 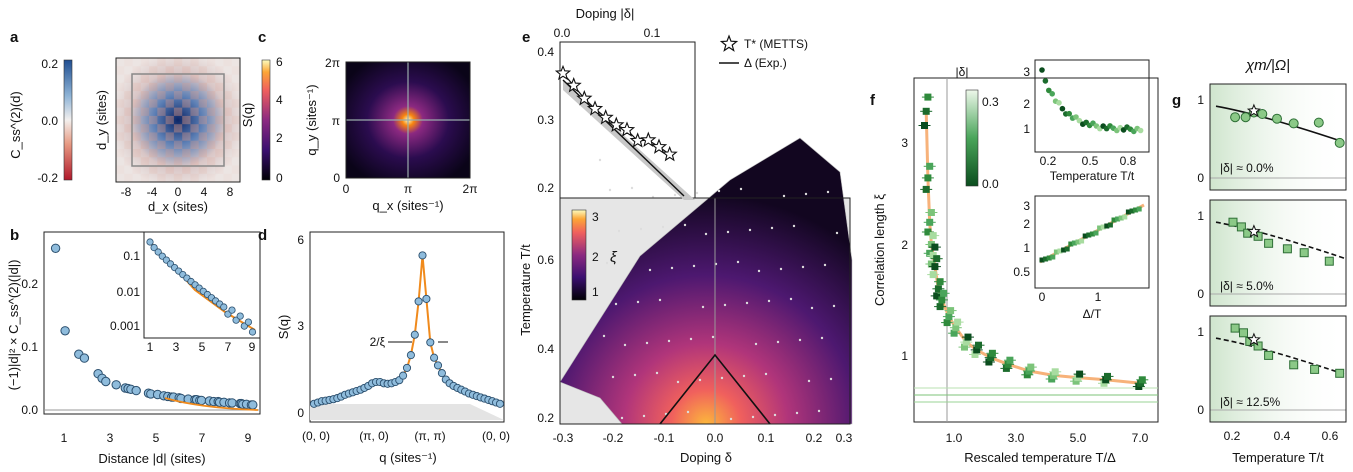 What do you see at coordinates (178, 192) in the screenshot?
I see `a-xtick-2: 0` at bounding box center [178, 192].